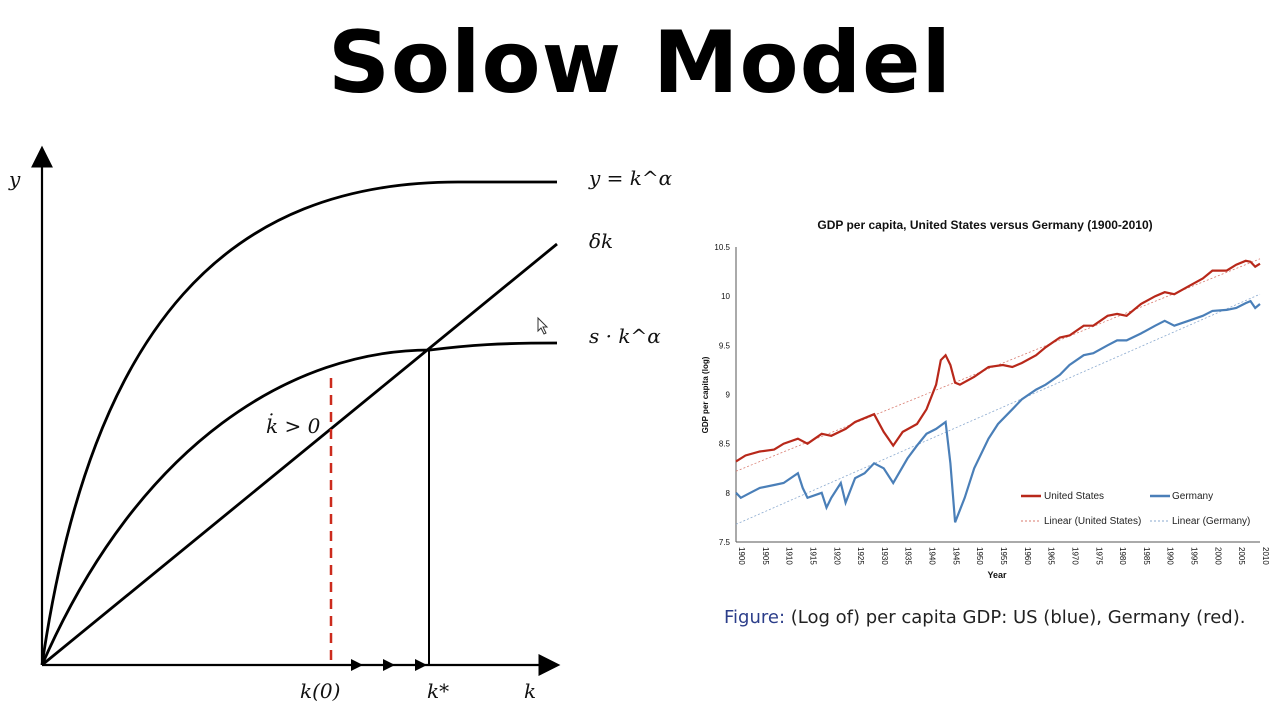 The width and height of the screenshot is (1280, 720). Describe the element at coordinates (998, 361) in the screenshot. I see `us-gdp-line` at that location.